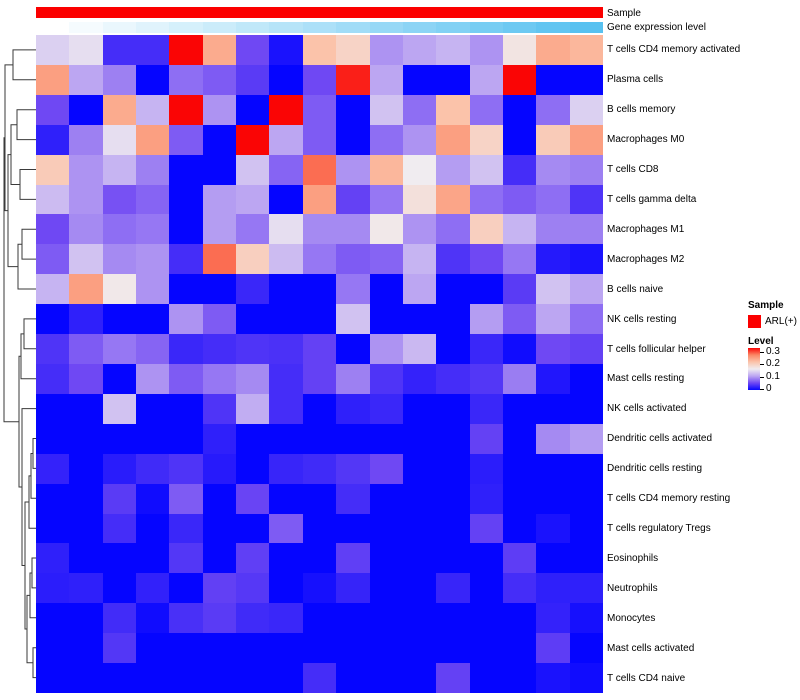 The image size is (800, 700). What do you see at coordinates (773, 364) in the screenshot?
I see `legend-level-tick-label: 0.2` at bounding box center [773, 364].